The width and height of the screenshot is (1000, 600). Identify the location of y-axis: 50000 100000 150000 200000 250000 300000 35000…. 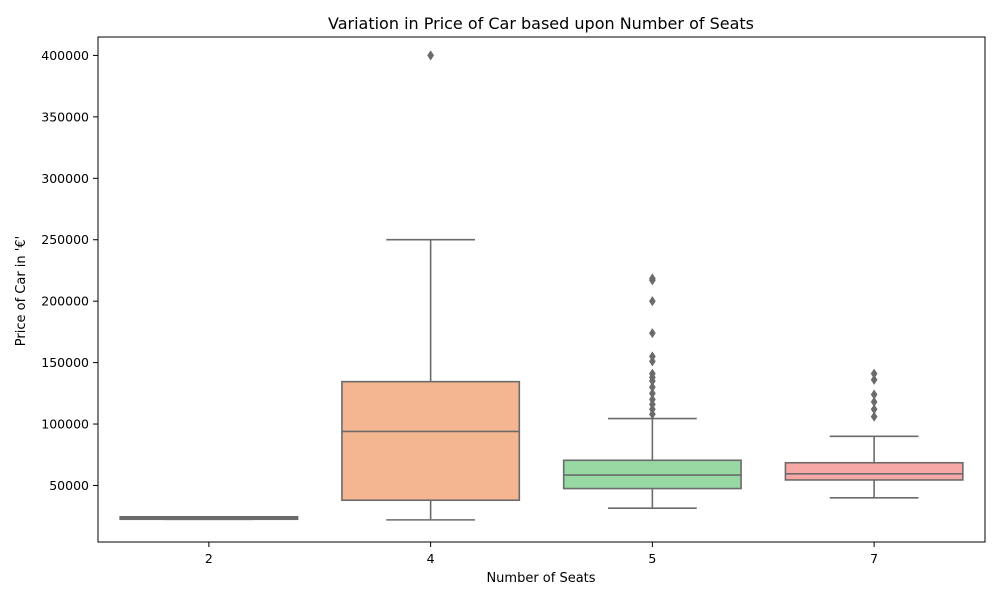
(69, 270).